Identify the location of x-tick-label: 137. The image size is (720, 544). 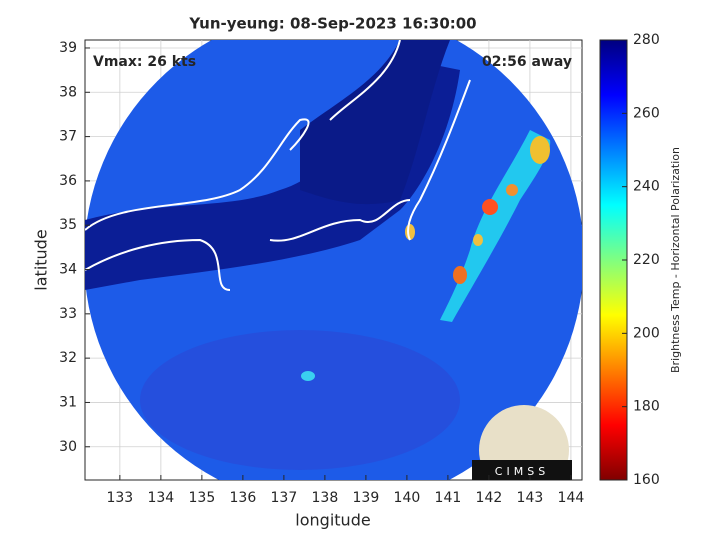
(284, 498).